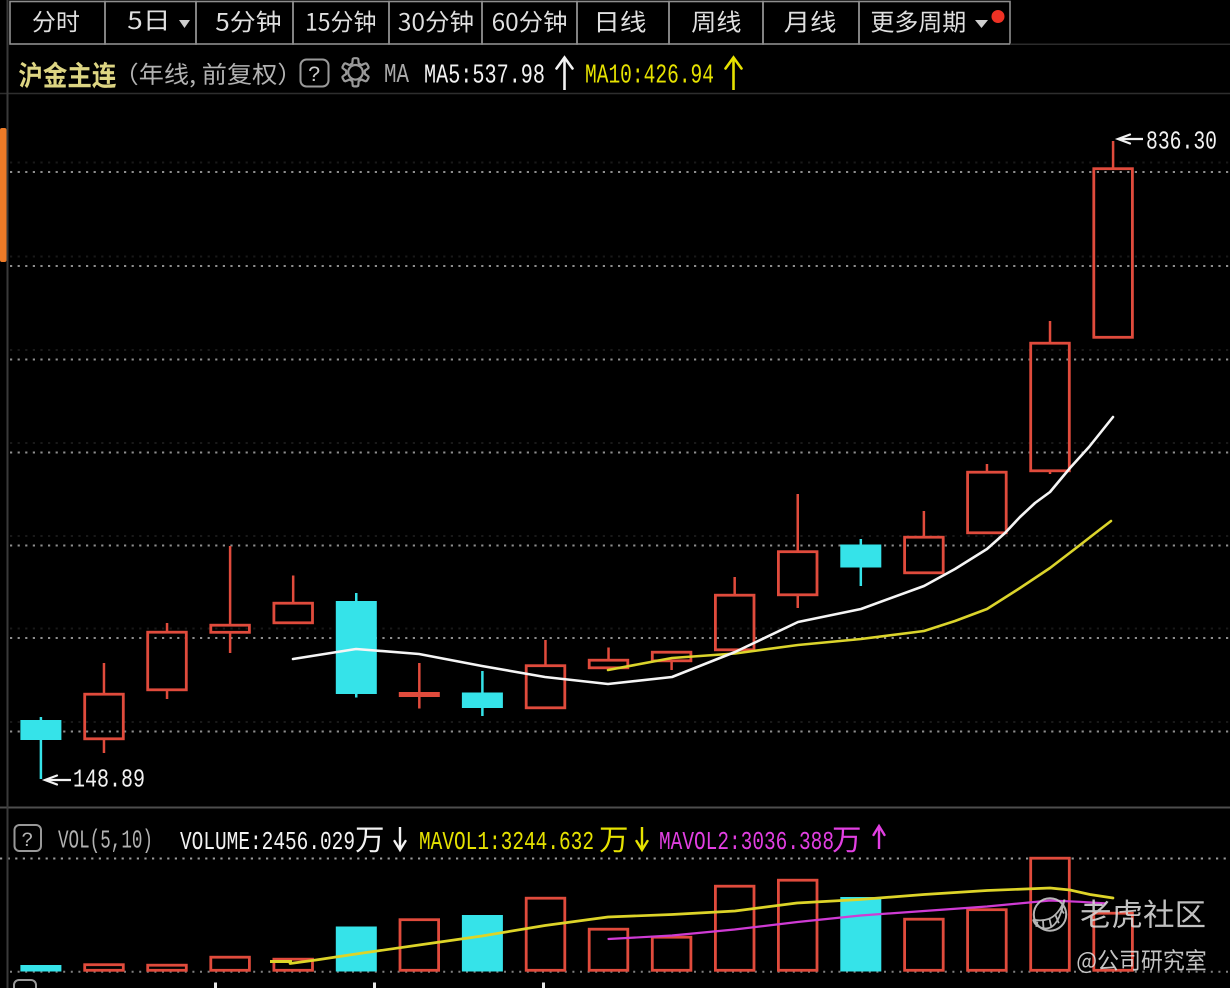  What do you see at coordinates (506, 842) in the screenshot?
I see `svg-text: MAVOL1:3244.632` at bounding box center [506, 842].